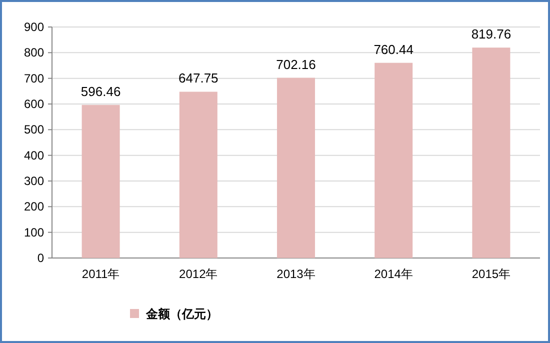 This screenshot has width=550, height=343. I want to click on y-tick-label: 0, so click(40, 258).